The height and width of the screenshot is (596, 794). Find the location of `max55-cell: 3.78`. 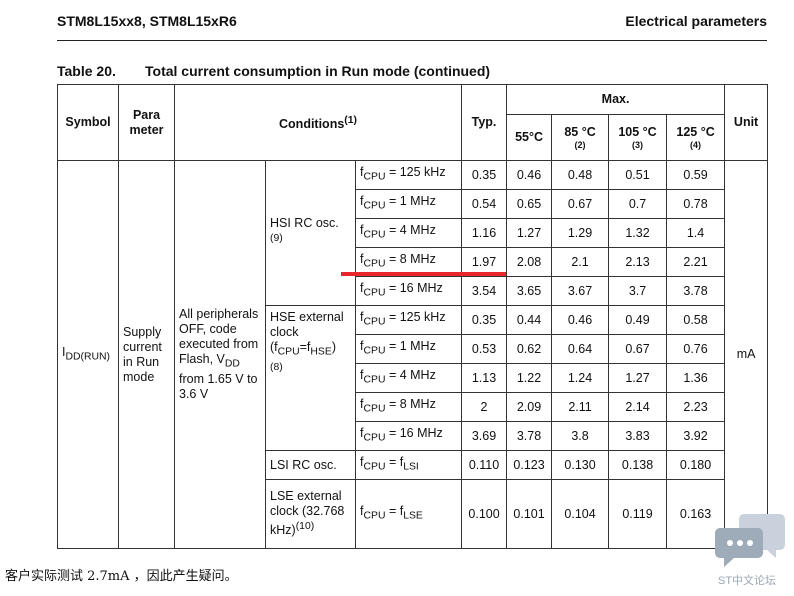

max55-cell: 3.78 is located at coordinates (529, 436).